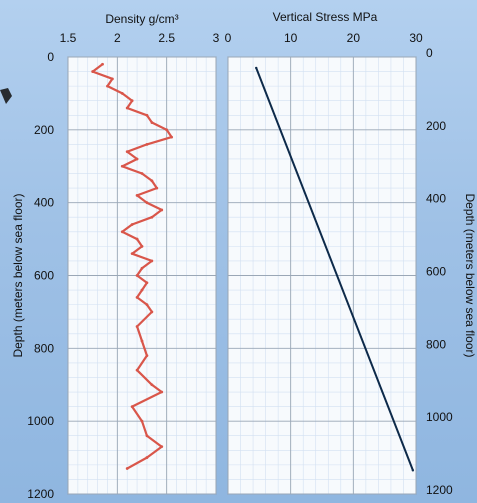 This screenshot has height=503, width=477. Describe the element at coordinates (141, 19) in the screenshot. I see `x-axis-title: Density g/cm³` at that location.